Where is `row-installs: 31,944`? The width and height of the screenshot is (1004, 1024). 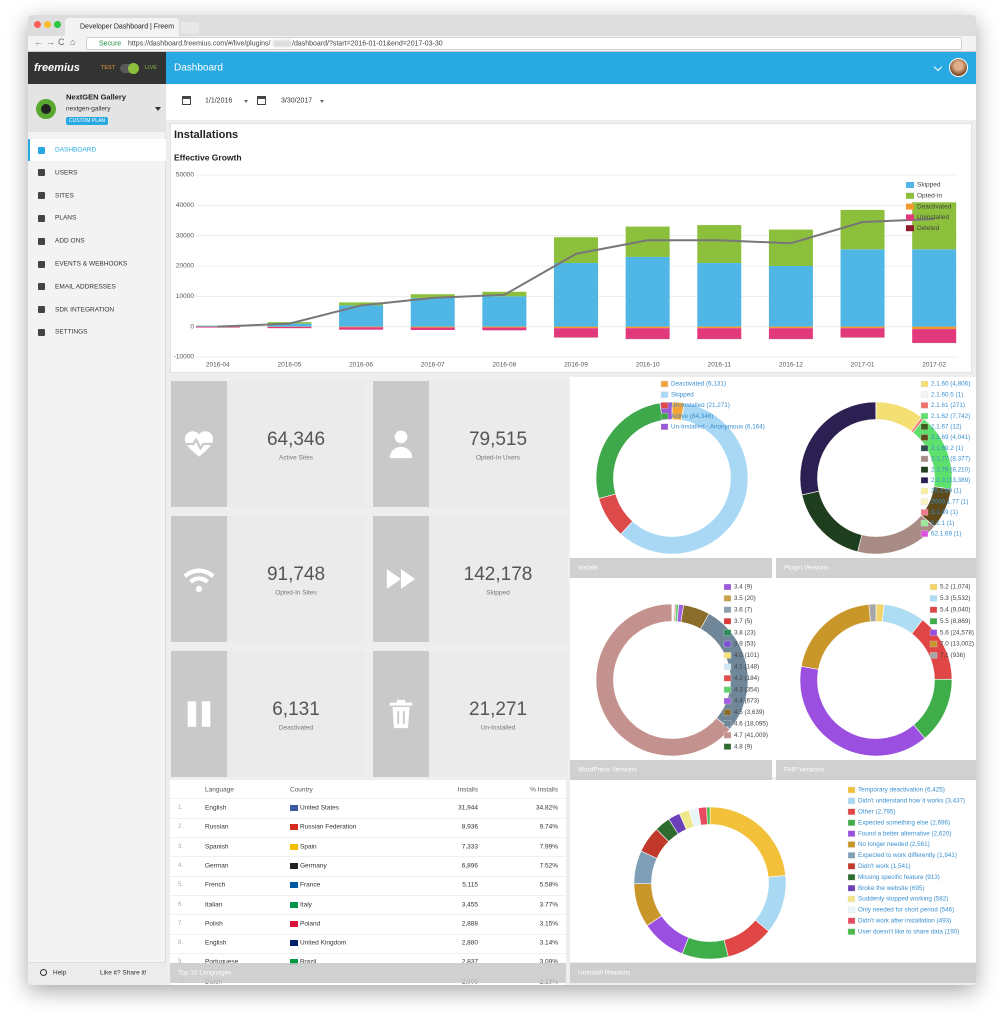 row-installs: 31,944 is located at coordinates (468, 808).